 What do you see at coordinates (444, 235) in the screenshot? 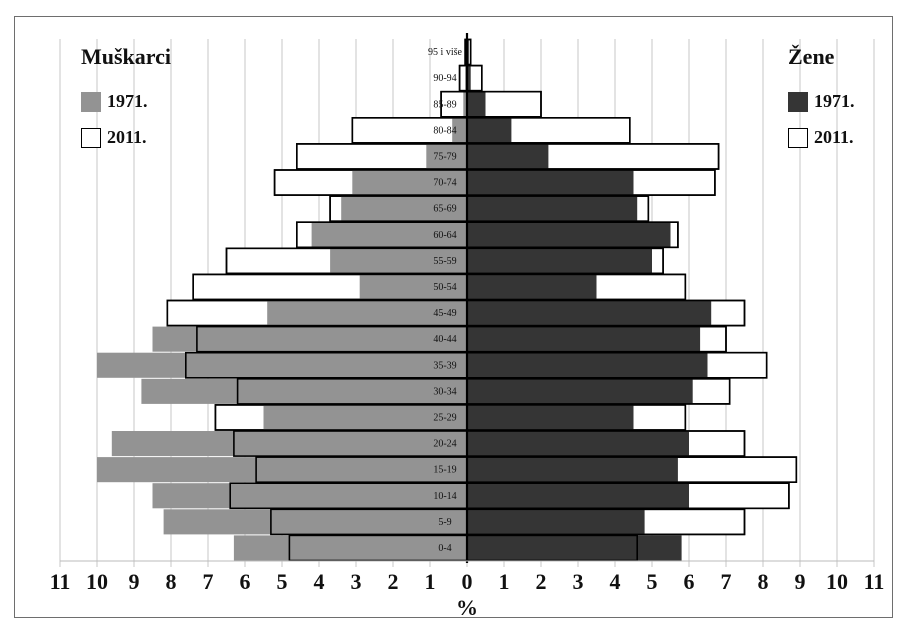
I see `age-label-60-64: 60-64` at bounding box center [444, 235].